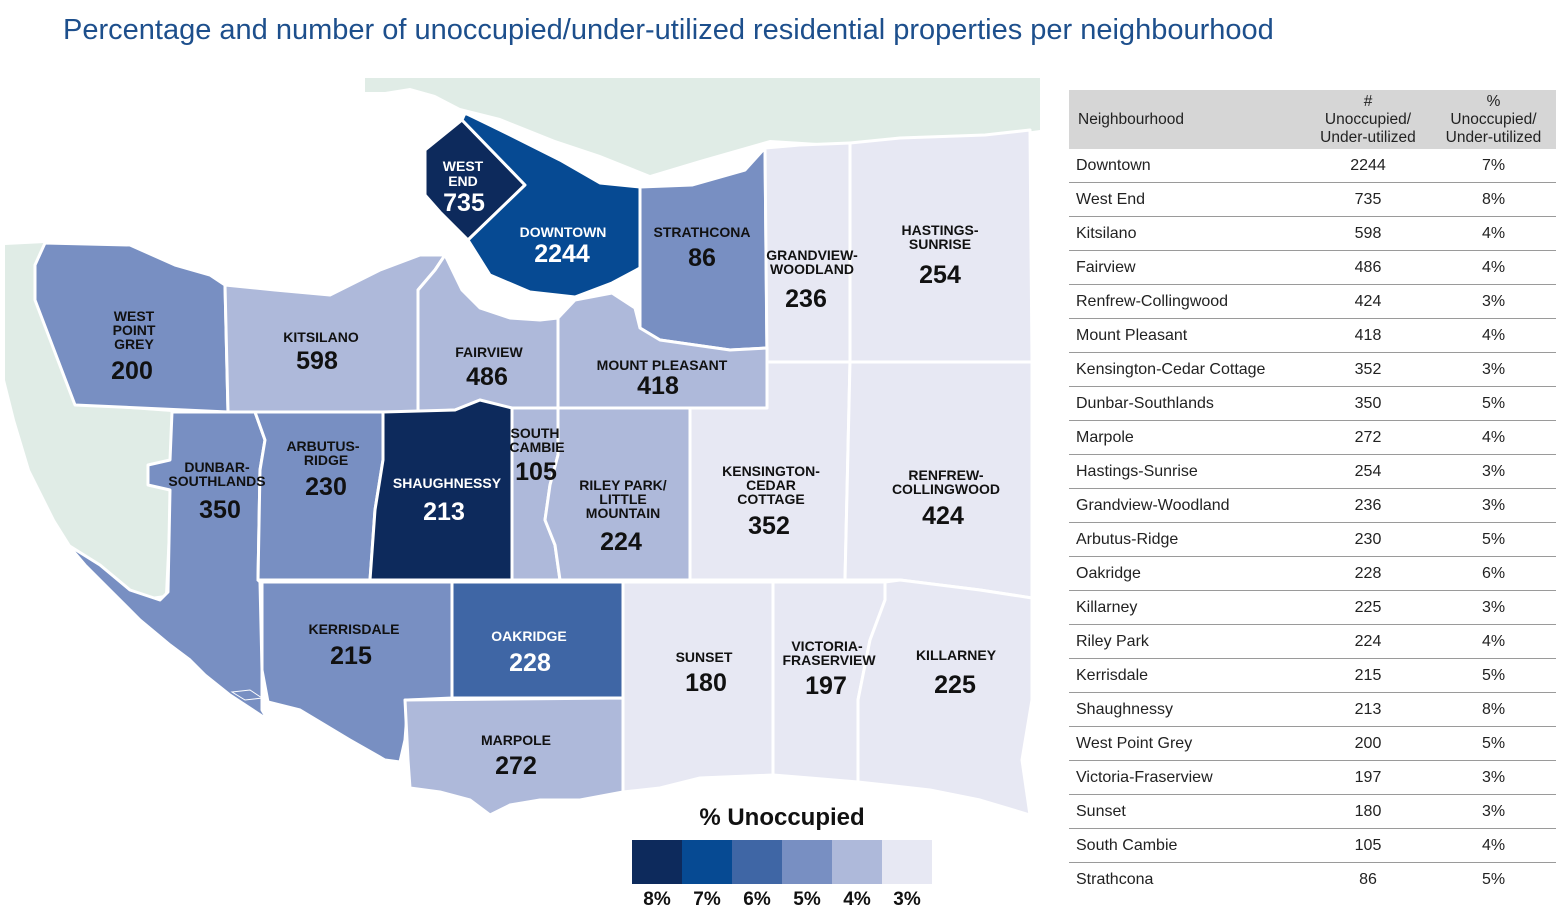  Describe the element at coordinates (657, 899) in the screenshot. I see `legend-value: 8%` at that location.